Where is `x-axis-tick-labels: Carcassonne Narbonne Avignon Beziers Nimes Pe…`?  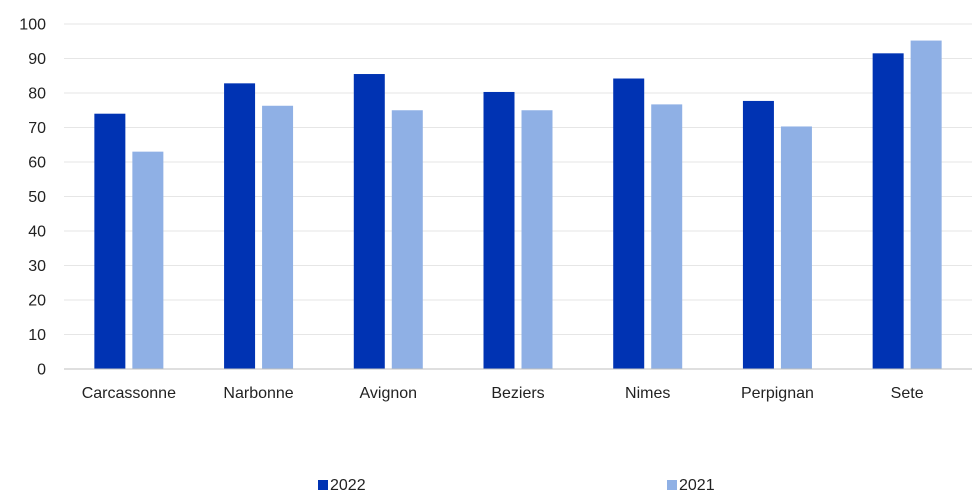 x-axis-tick-labels: Carcassonne Narbonne Avignon Beziers Nimes Pe… is located at coordinates (503, 393).